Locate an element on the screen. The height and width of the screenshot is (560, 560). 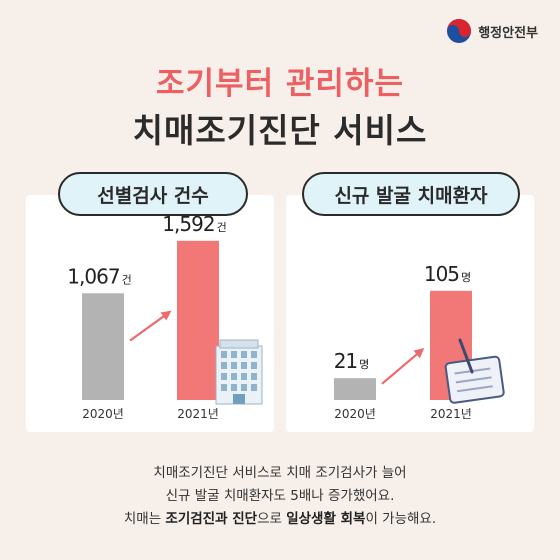
data-label: 105 명 is located at coordinates (447, 274).